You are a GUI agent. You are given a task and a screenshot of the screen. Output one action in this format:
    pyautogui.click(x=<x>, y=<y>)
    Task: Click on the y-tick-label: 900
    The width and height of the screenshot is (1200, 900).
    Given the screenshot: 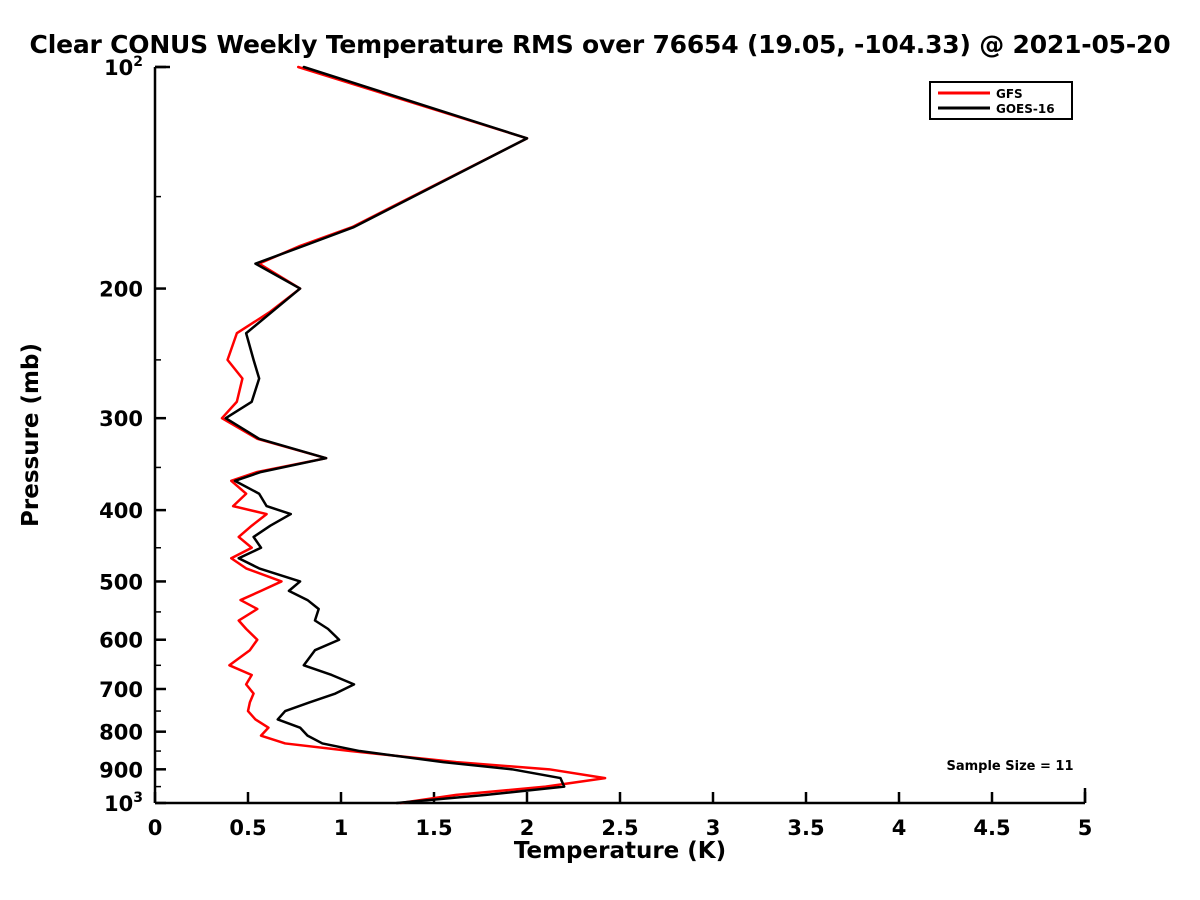 What is the action you would take?
    pyautogui.click(x=121, y=770)
    